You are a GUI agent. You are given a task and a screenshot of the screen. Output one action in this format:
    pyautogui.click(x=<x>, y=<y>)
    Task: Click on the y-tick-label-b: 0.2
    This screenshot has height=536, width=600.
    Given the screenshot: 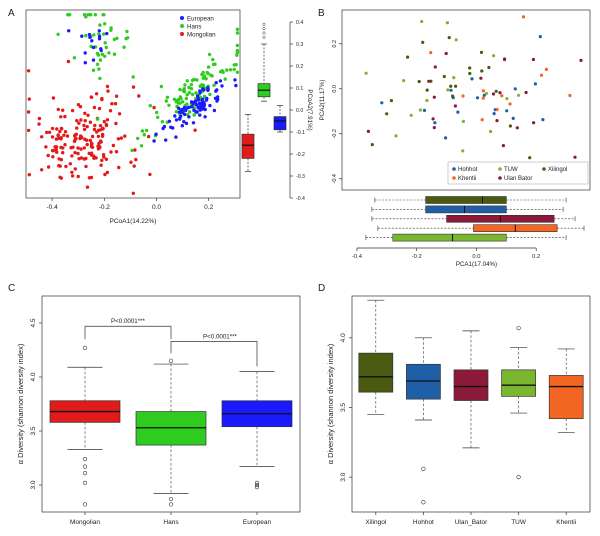 What is the action you would take?
    pyautogui.click(x=335, y=44)
    